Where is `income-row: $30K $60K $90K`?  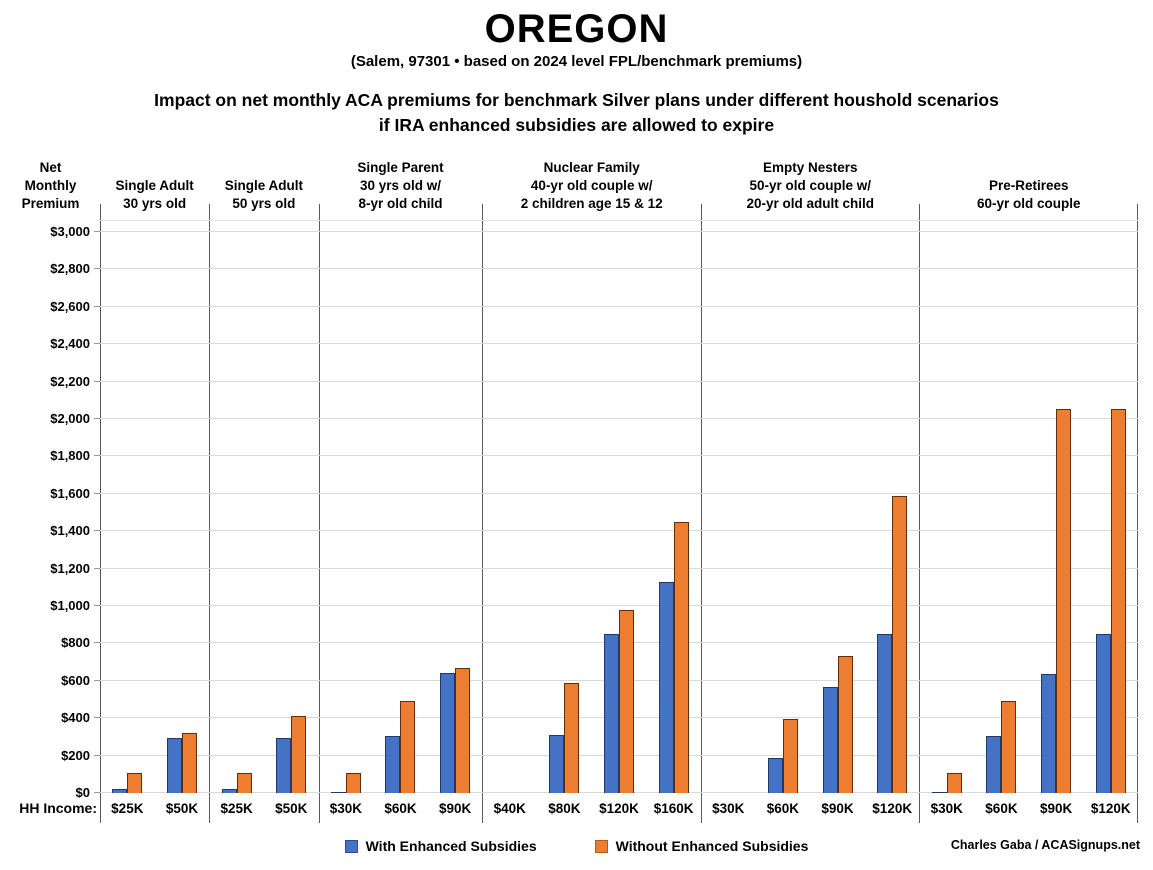 income-row: $30K $60K $90K is located at coordinates (401, 808).